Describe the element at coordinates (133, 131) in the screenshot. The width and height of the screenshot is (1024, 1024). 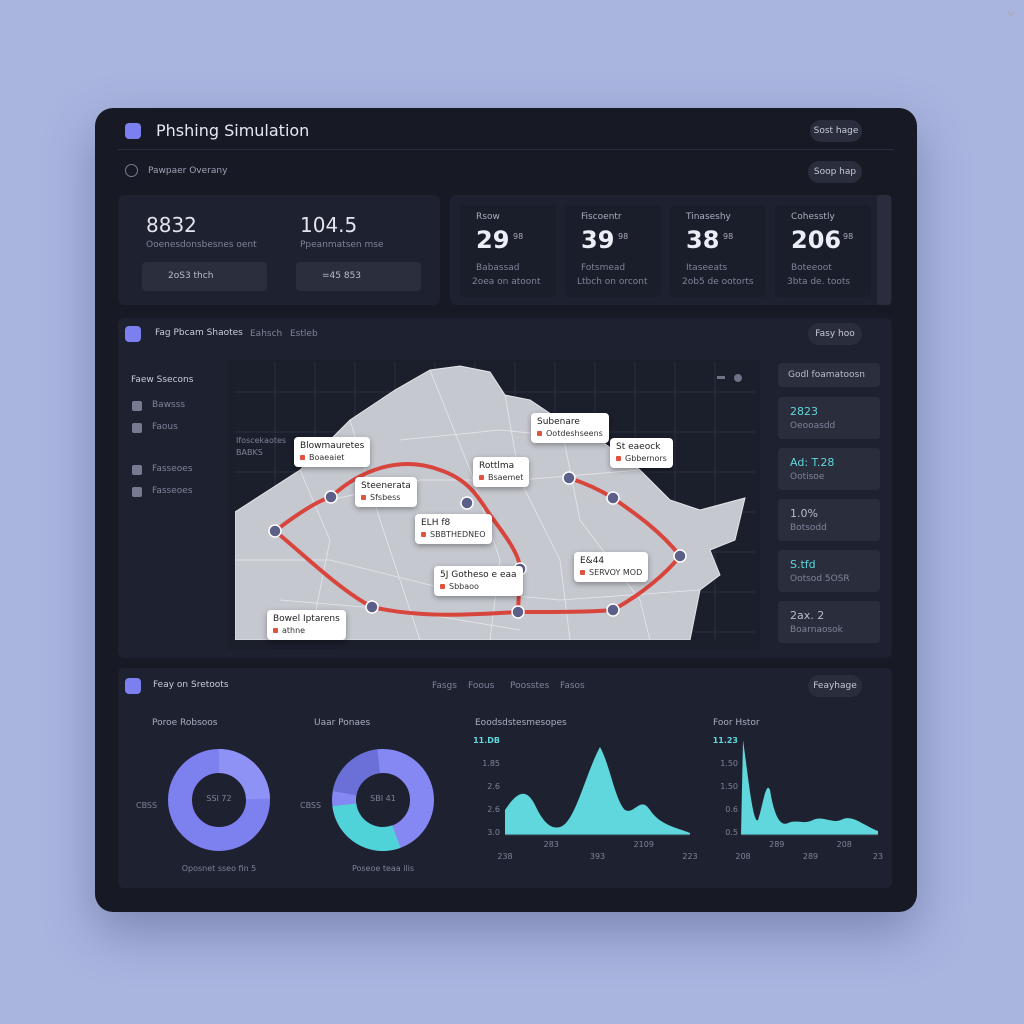
I see `app-icon` at that location.